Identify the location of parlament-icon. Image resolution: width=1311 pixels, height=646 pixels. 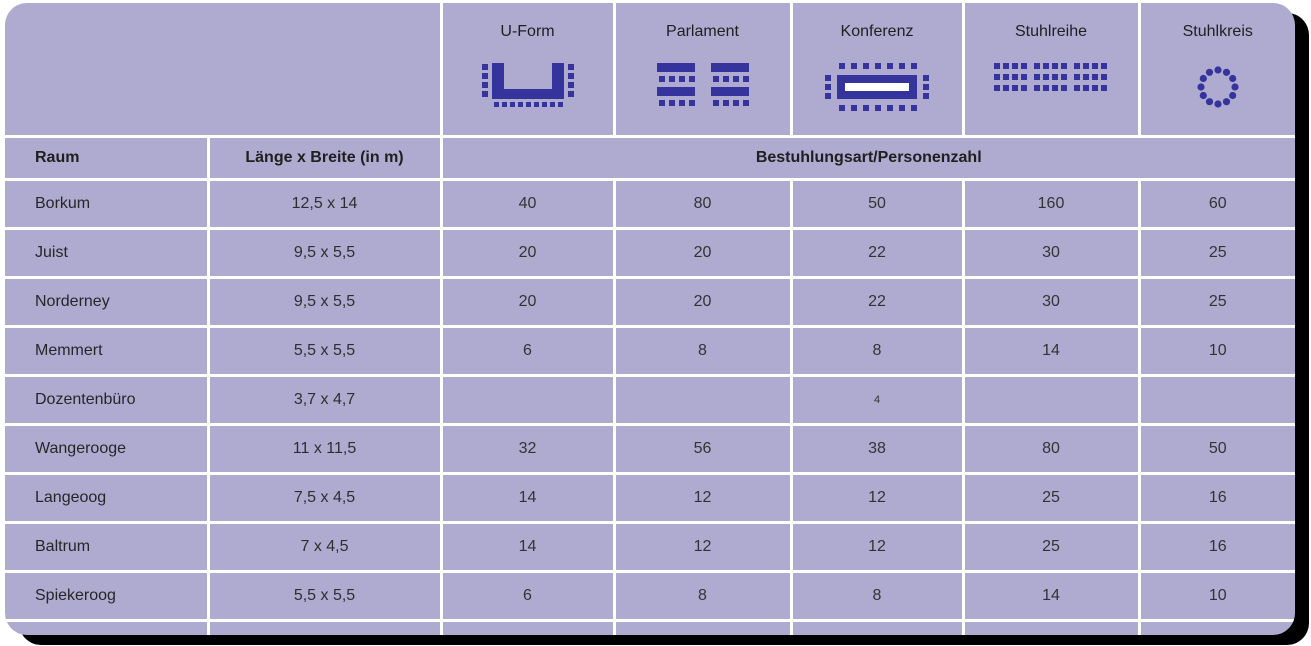
(703, 87).